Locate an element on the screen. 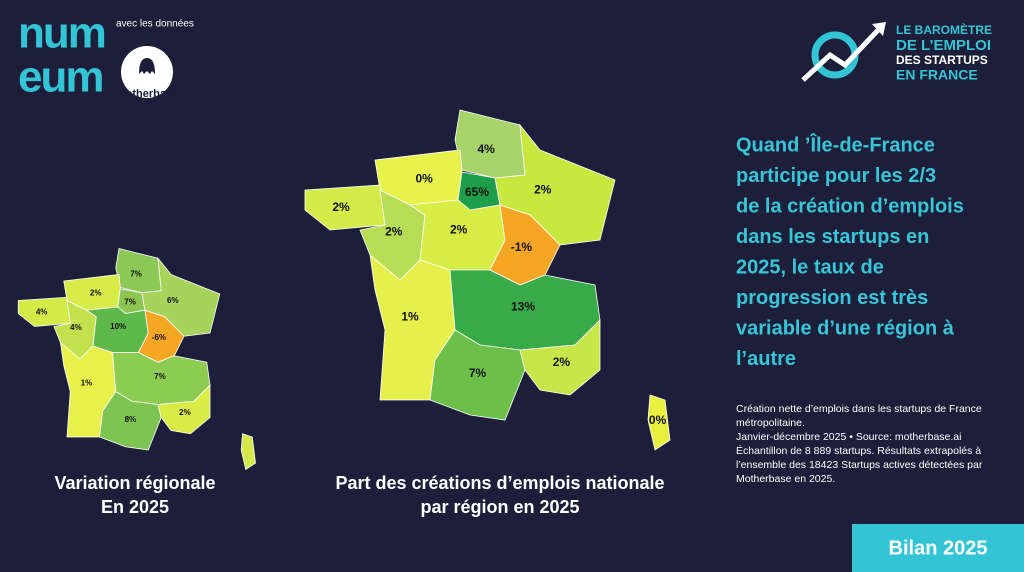 This screenshot has width=1024, height=572. headline: dans les startups en is located at coordinates (832, 237).